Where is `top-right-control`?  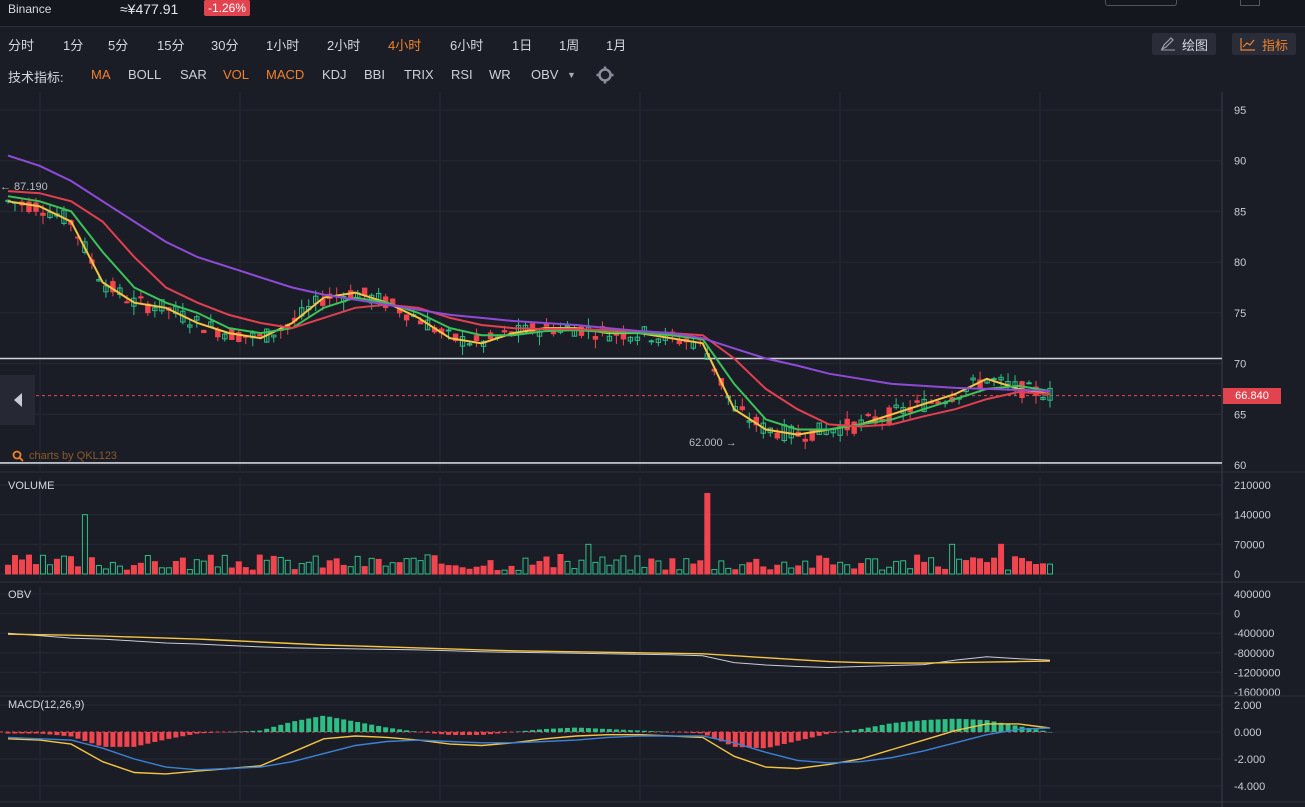
top-right-control is located at coordinates (1141, 3).